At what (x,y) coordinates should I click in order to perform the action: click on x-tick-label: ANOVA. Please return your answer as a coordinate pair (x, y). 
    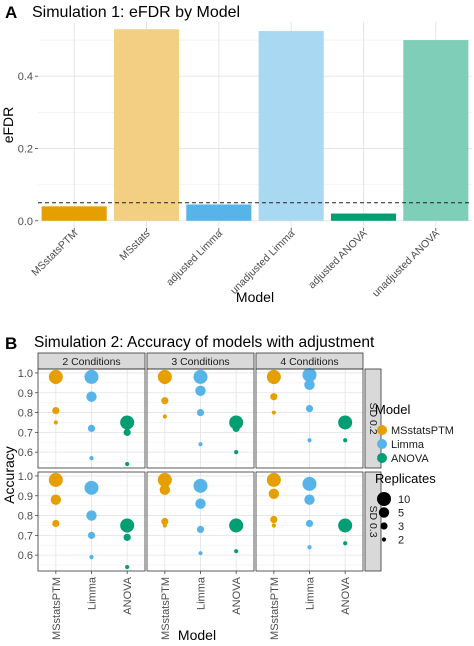
    Looking at the image, I should click on (346, 595).